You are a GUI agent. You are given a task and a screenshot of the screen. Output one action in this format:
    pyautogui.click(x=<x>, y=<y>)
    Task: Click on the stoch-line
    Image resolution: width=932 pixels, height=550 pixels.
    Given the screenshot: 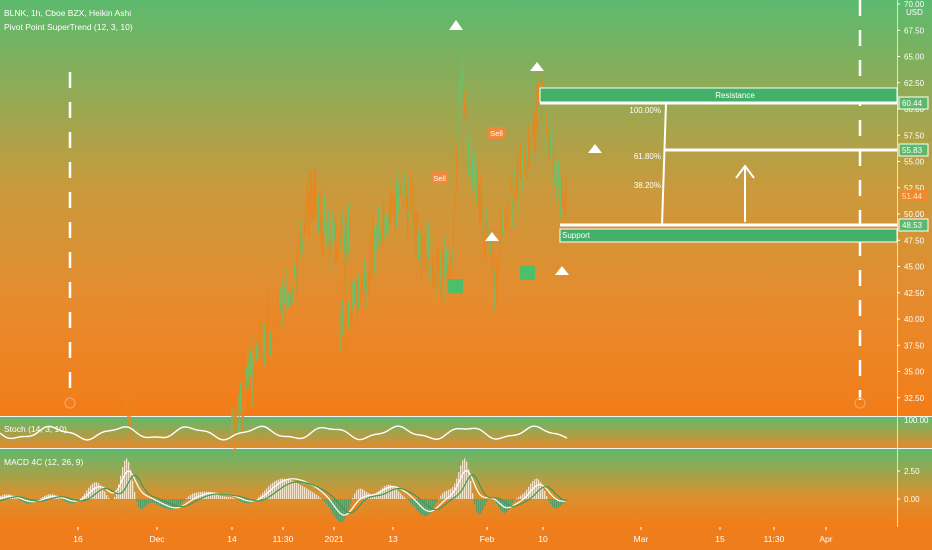 What is the action you would take?
    pyautogui.click(x=284, y=433)
    